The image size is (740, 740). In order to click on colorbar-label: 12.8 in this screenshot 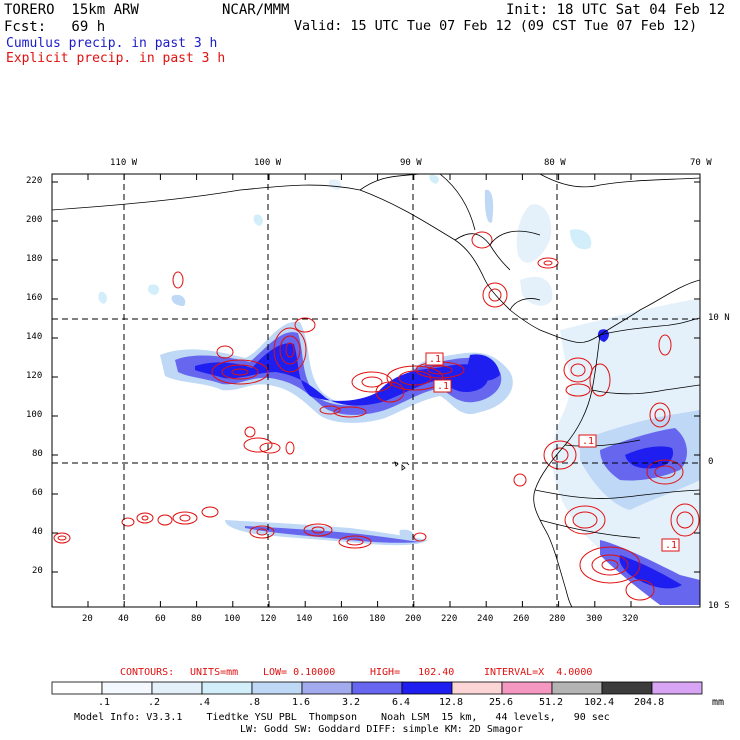, I will do `click(451, 702)`.